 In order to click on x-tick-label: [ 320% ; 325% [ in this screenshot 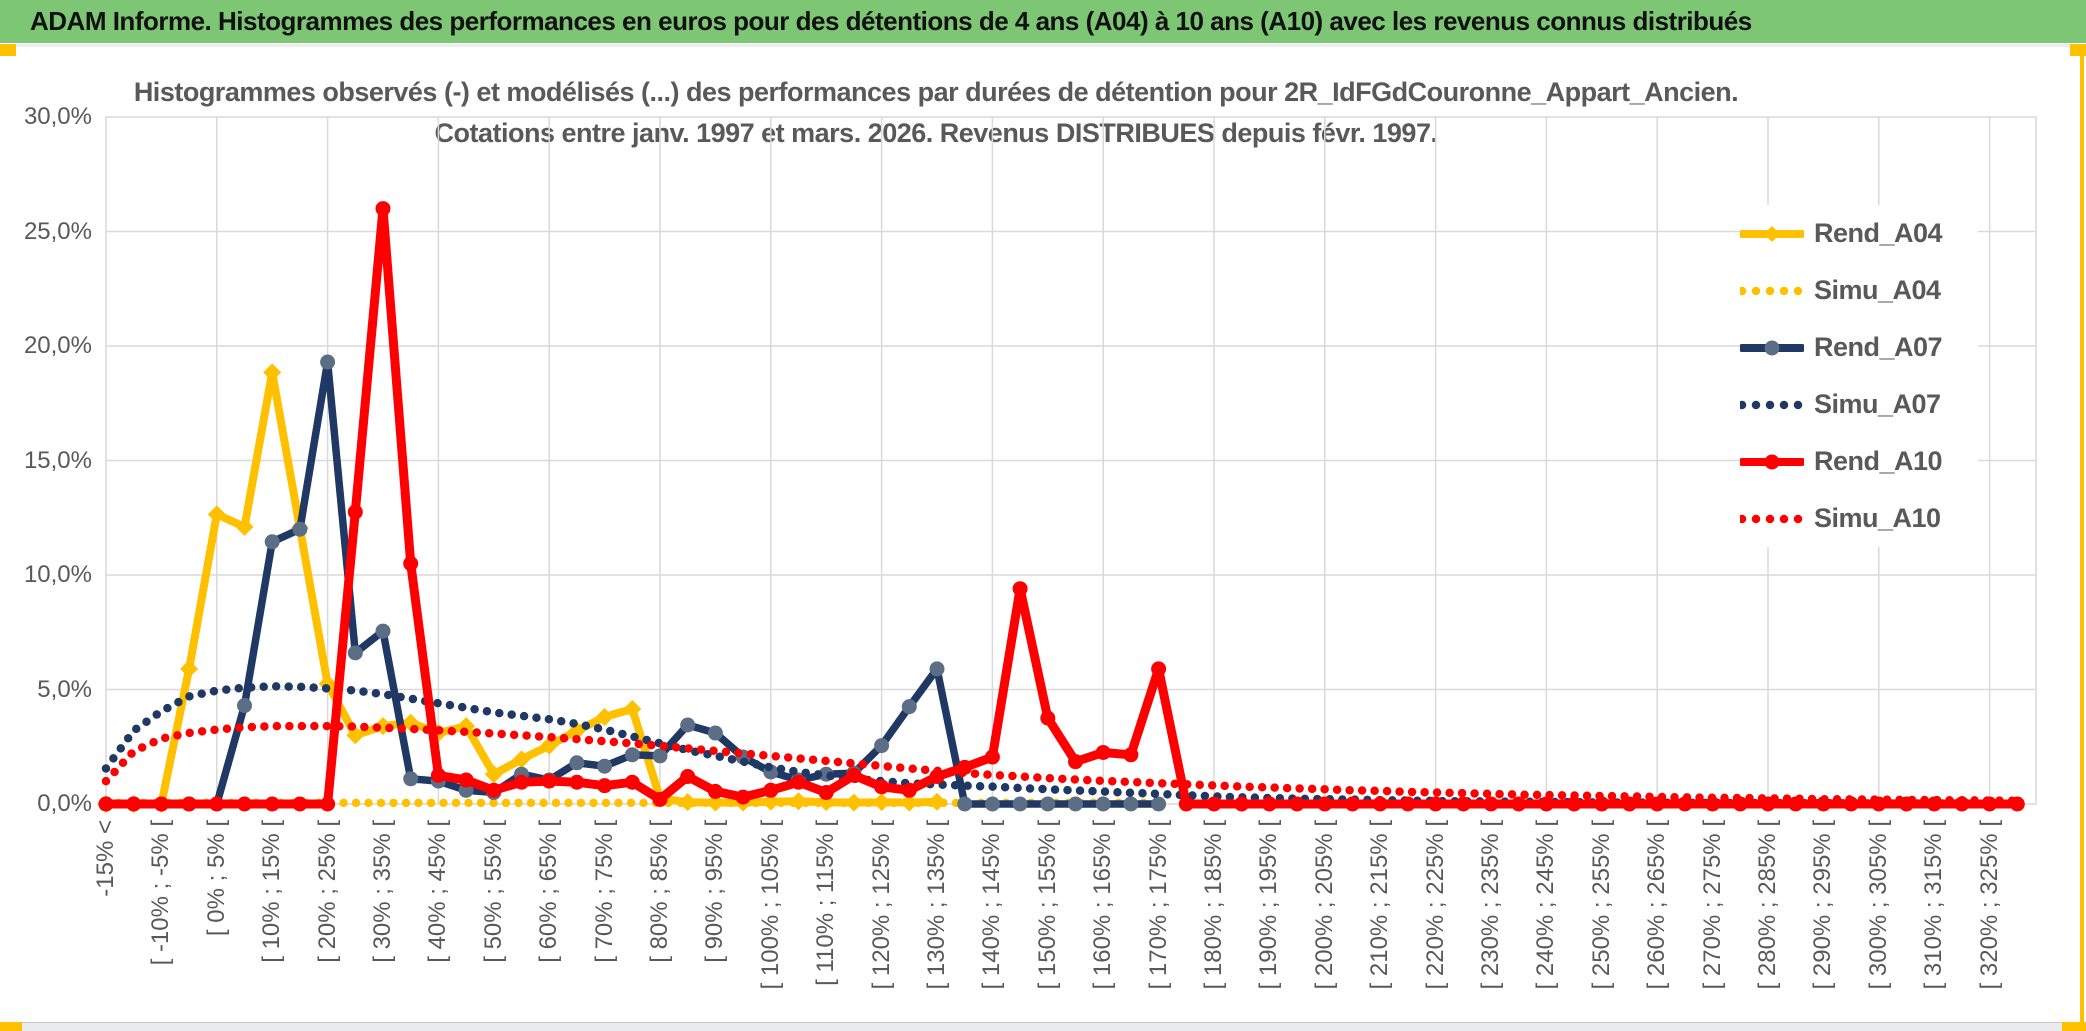, I will do `click(1989, 905)`.